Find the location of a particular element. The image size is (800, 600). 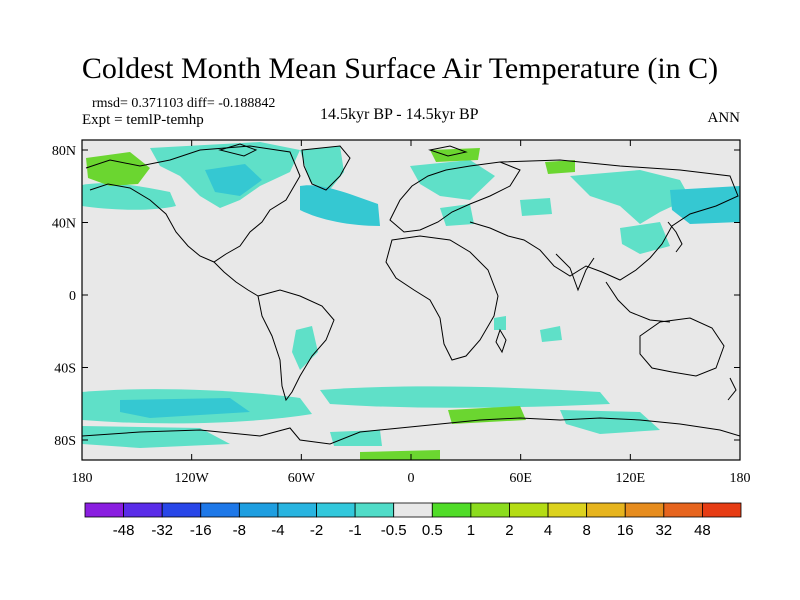

lon-tick-label: 120W is located at coordinates (192, 478).